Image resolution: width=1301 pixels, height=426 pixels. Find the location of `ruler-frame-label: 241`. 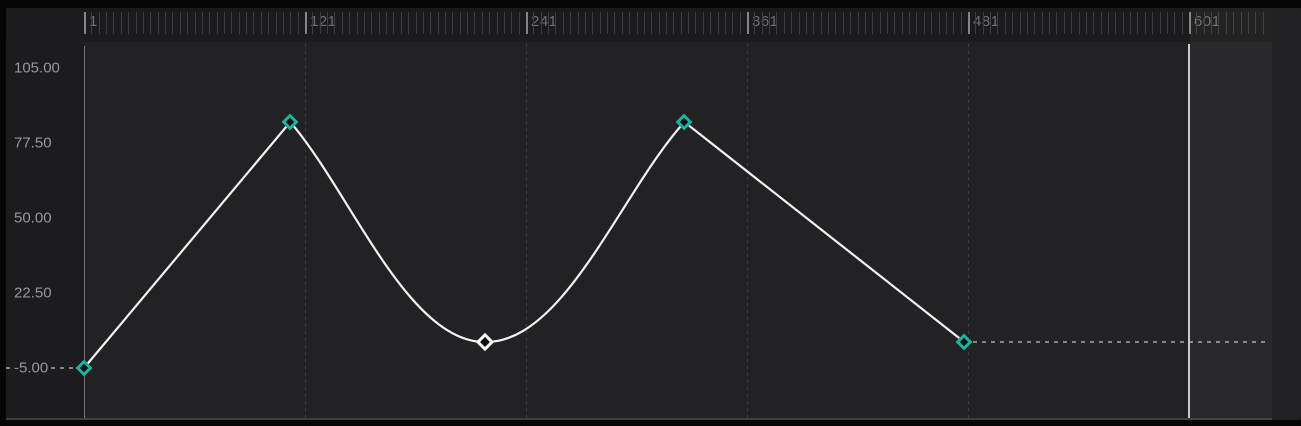

ruler-frame-label: 241 is located at coordinates (544, 21).